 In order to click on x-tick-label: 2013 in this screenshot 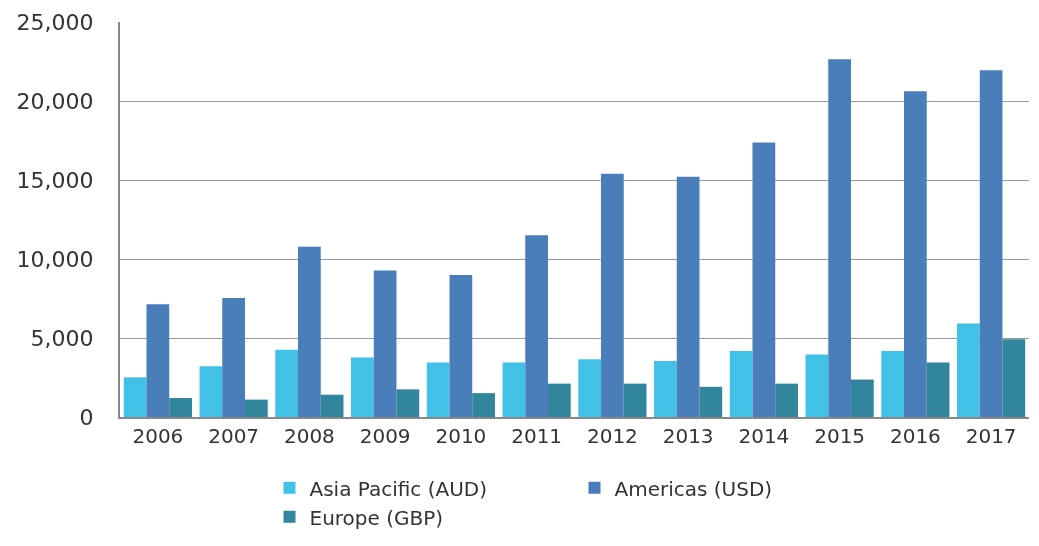, I will do `click(688, 436)`.